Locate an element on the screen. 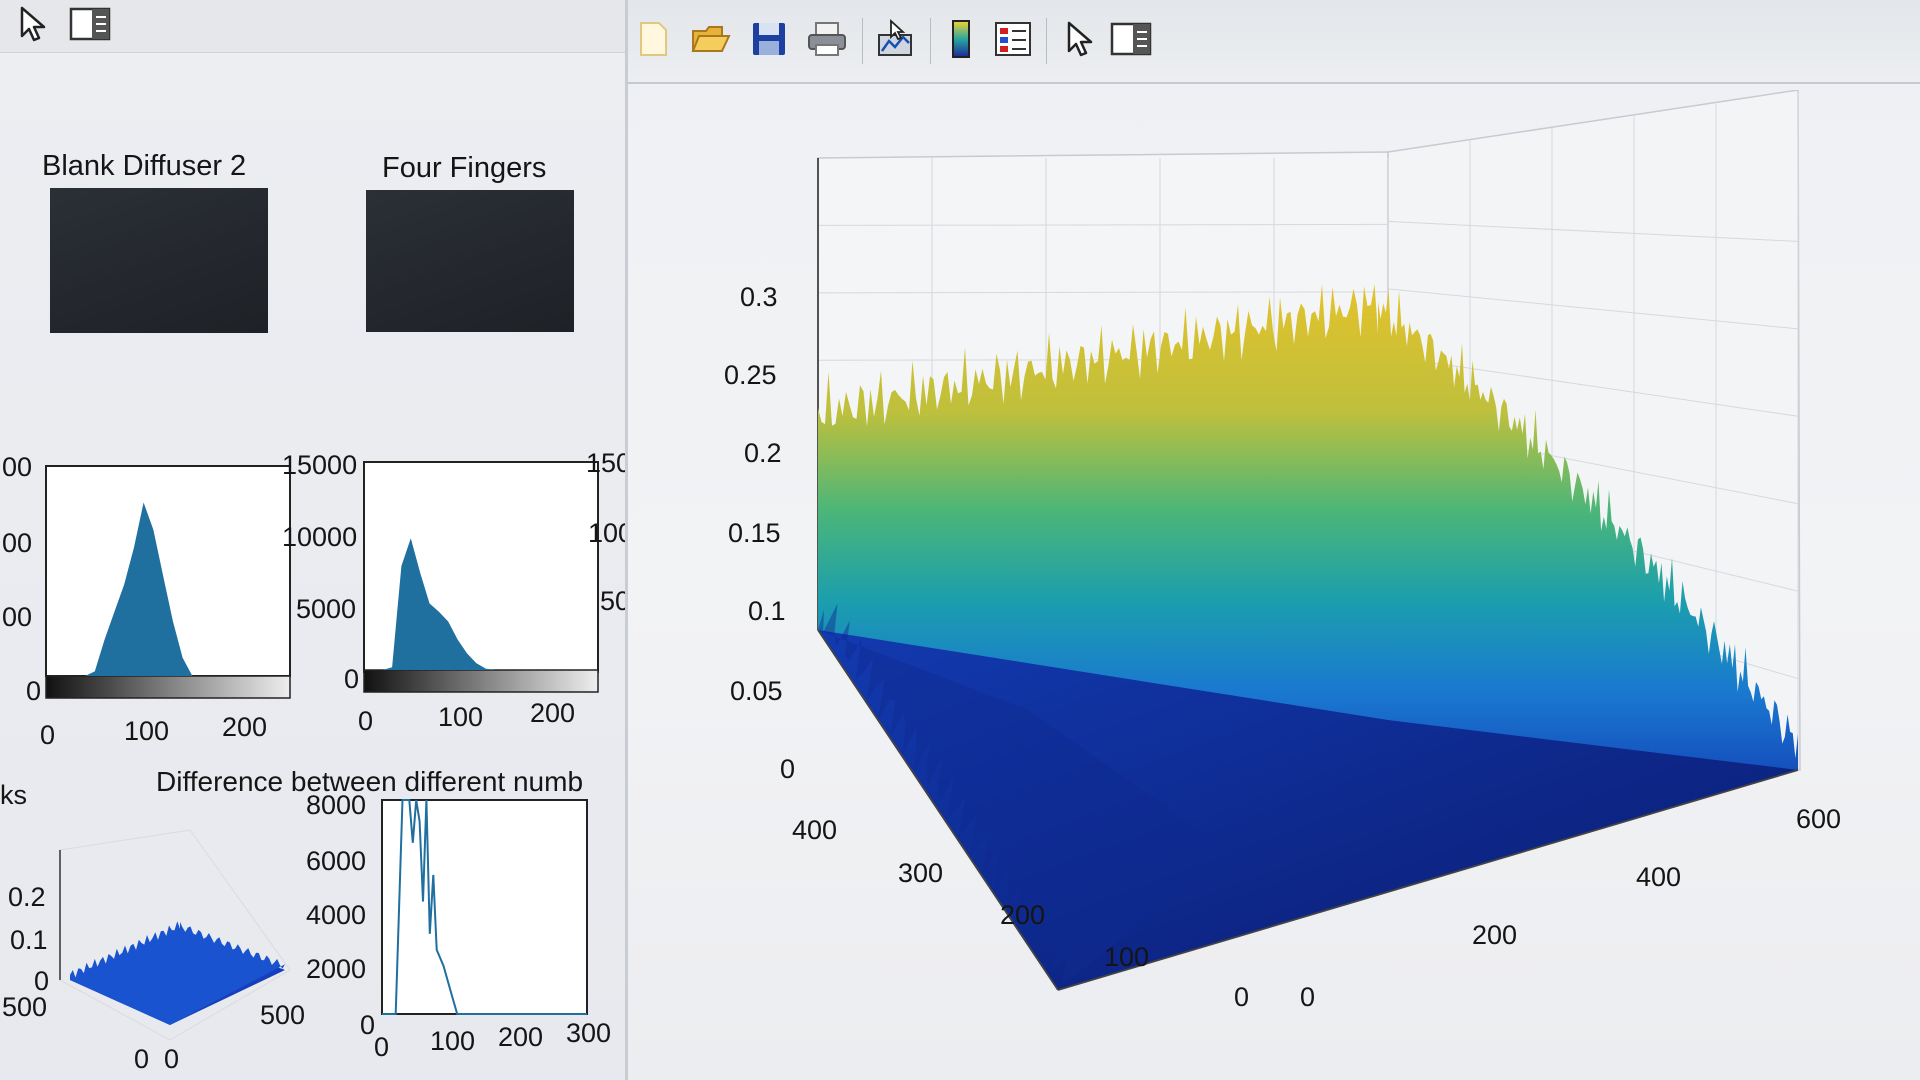  main-left-axis-tick: 300 is located at coordinates (921, 873).